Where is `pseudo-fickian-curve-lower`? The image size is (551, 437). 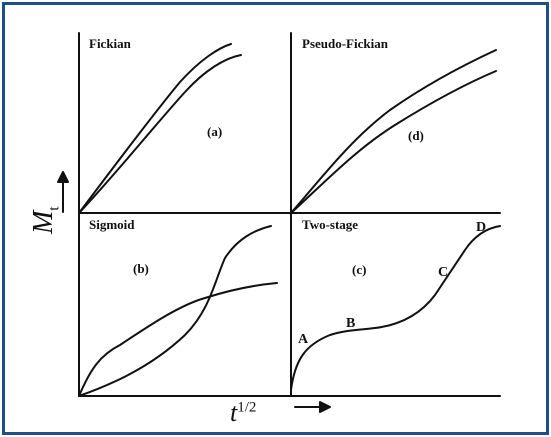
pseudo-fickian-curve-lower is located at coordinates (393, 142).